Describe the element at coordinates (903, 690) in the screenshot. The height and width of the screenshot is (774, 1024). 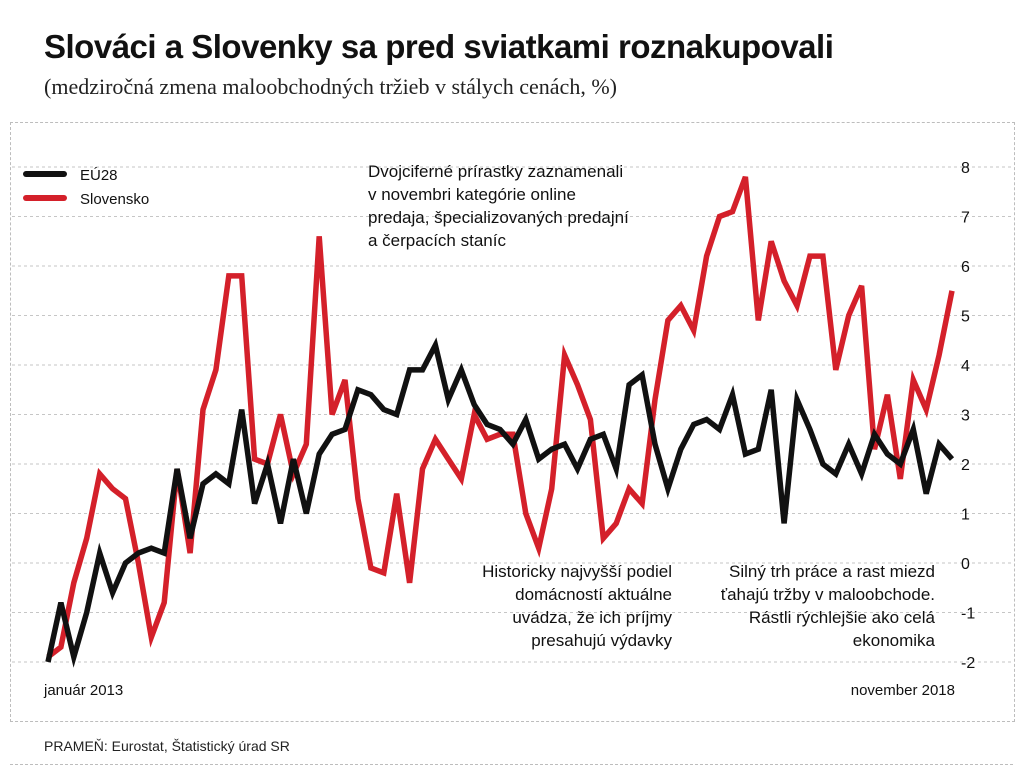
I see `x-end-label: november 2018` at that location.